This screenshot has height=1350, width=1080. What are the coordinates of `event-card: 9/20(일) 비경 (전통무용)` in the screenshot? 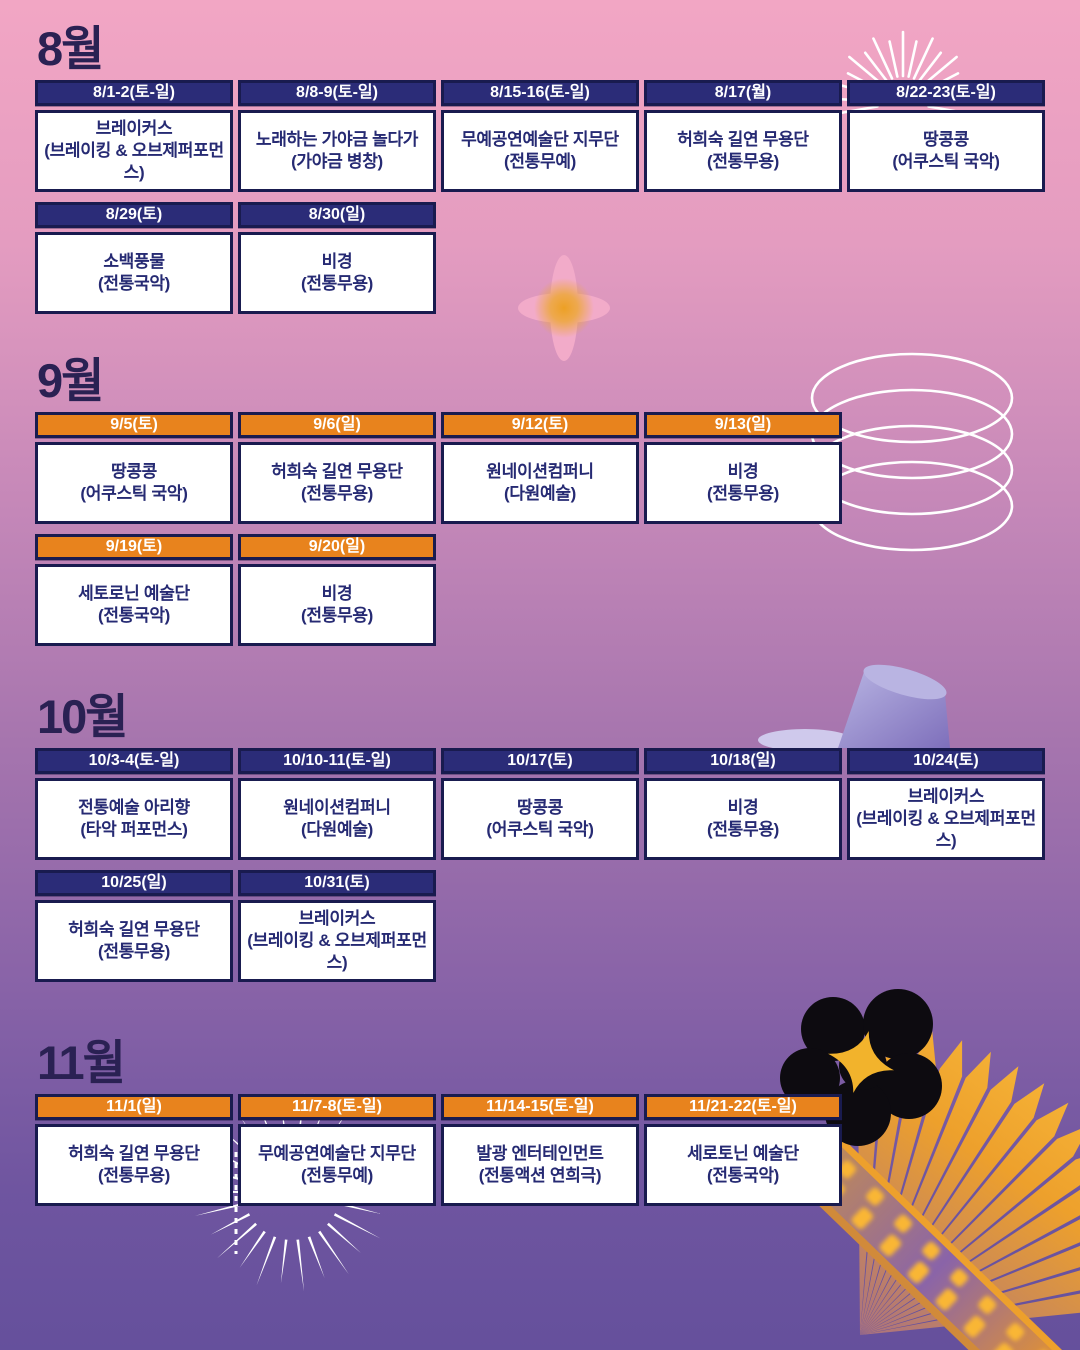 It's located at (337, 590).